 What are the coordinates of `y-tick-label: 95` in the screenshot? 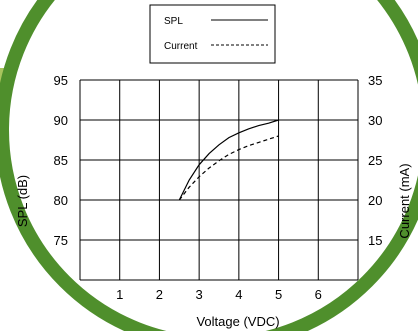 It's located at (61, 80).